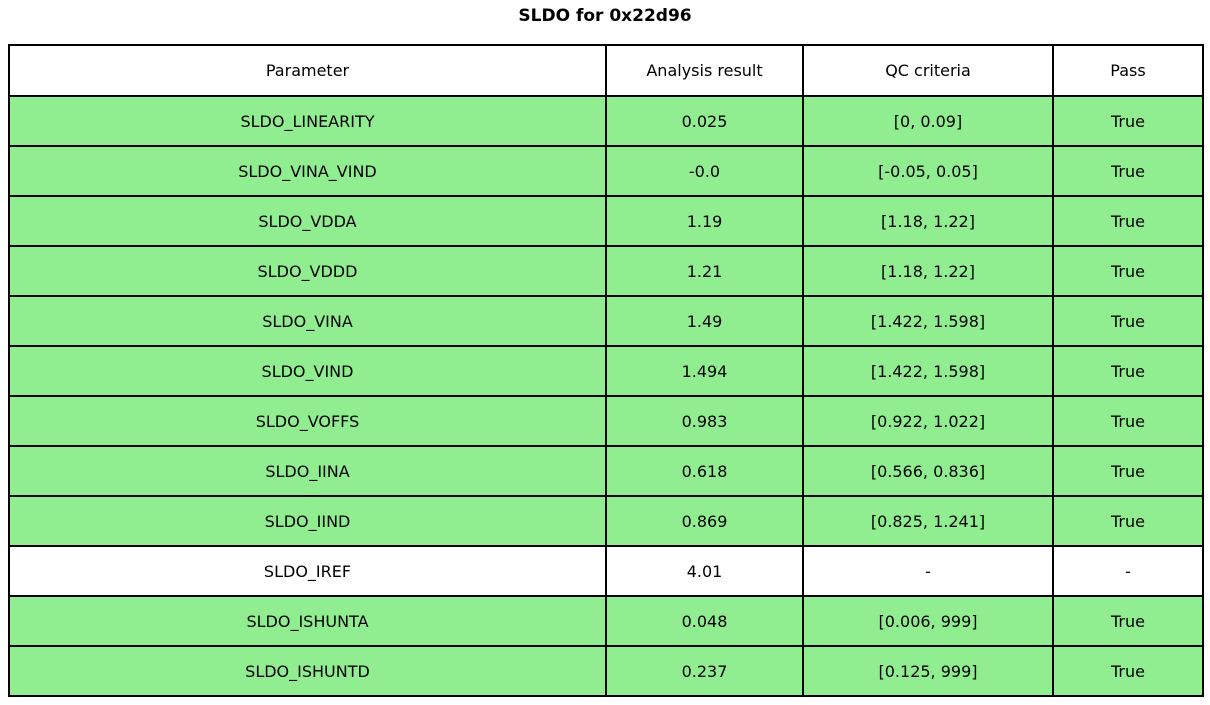 This screenshot has width=1210, height=705. What do you see at coordinates (605, 16) in the screenshot?
I see `page-title: SLDO for 0x22d96` at bounding box center [605, 16].